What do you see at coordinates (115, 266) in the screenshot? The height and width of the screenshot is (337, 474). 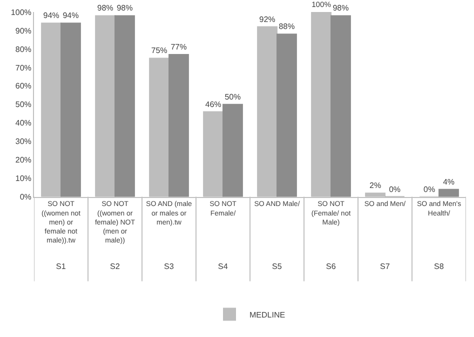 I see `text: S2` at bounding box center [115, 266].